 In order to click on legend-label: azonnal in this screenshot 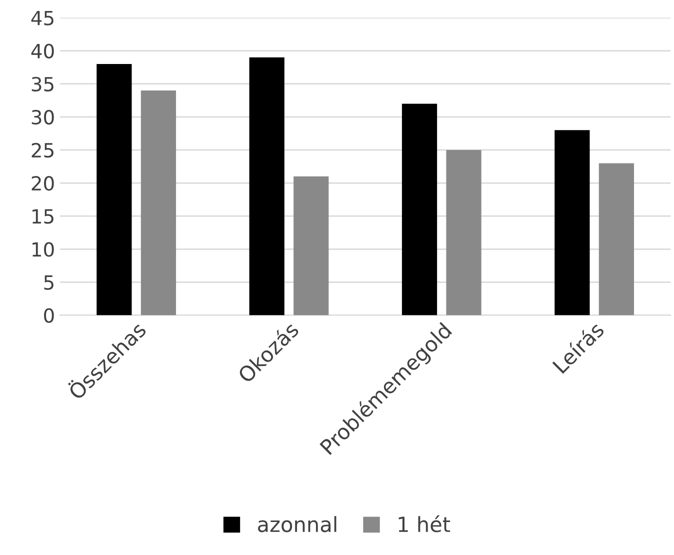, I will do `click(297, 524)`.